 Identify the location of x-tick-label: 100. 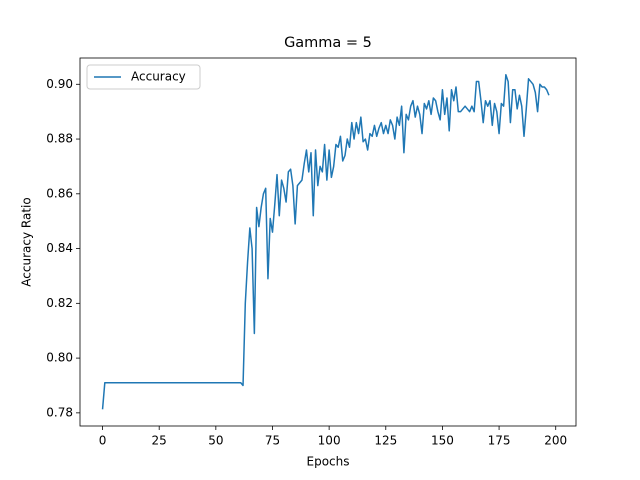
(329, 441).